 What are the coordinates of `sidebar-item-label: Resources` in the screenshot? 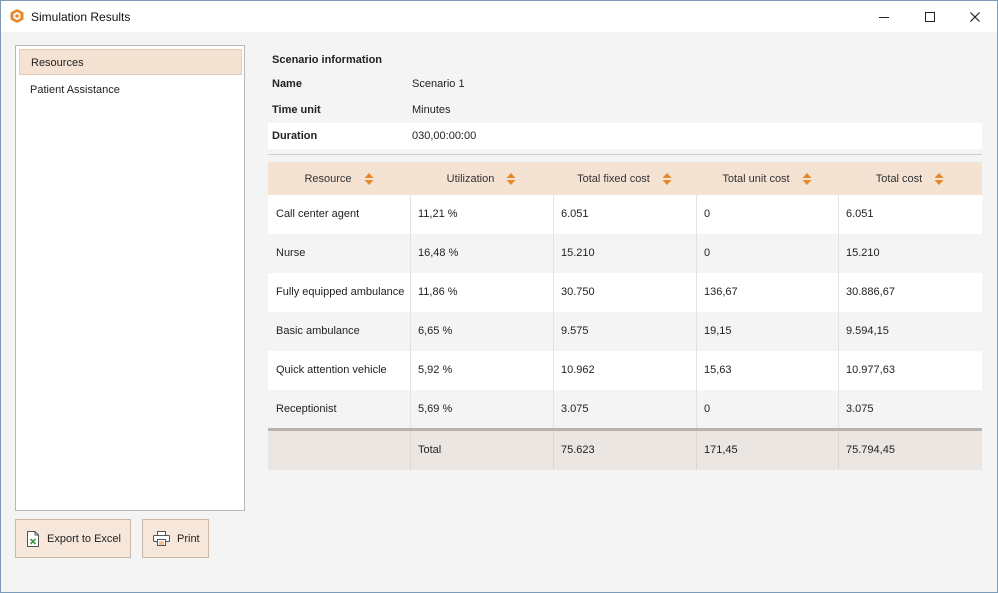 It's located at (57, 63).